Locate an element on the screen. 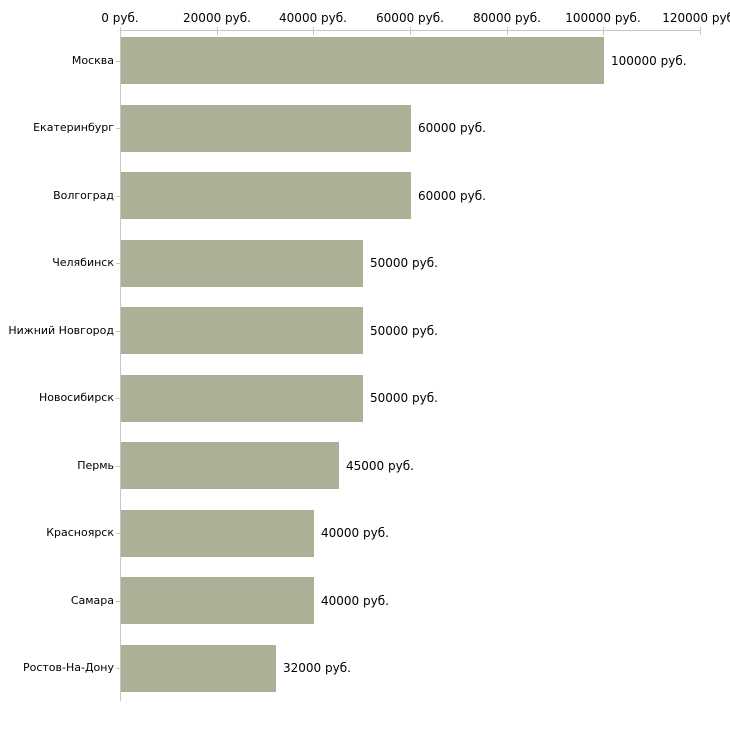  x-axis-tick-label: 120000 руб. is located at coordinates (696, 18).